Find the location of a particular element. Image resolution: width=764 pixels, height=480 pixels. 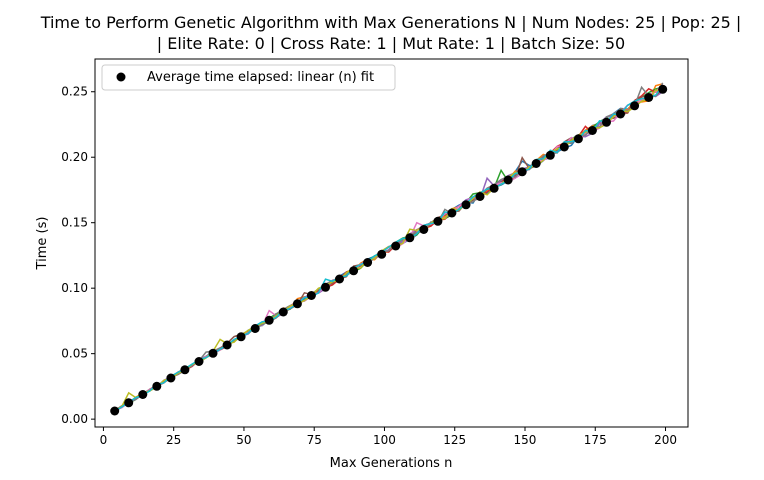

x-tick-label: 150 is located at coordinates (525, 440).